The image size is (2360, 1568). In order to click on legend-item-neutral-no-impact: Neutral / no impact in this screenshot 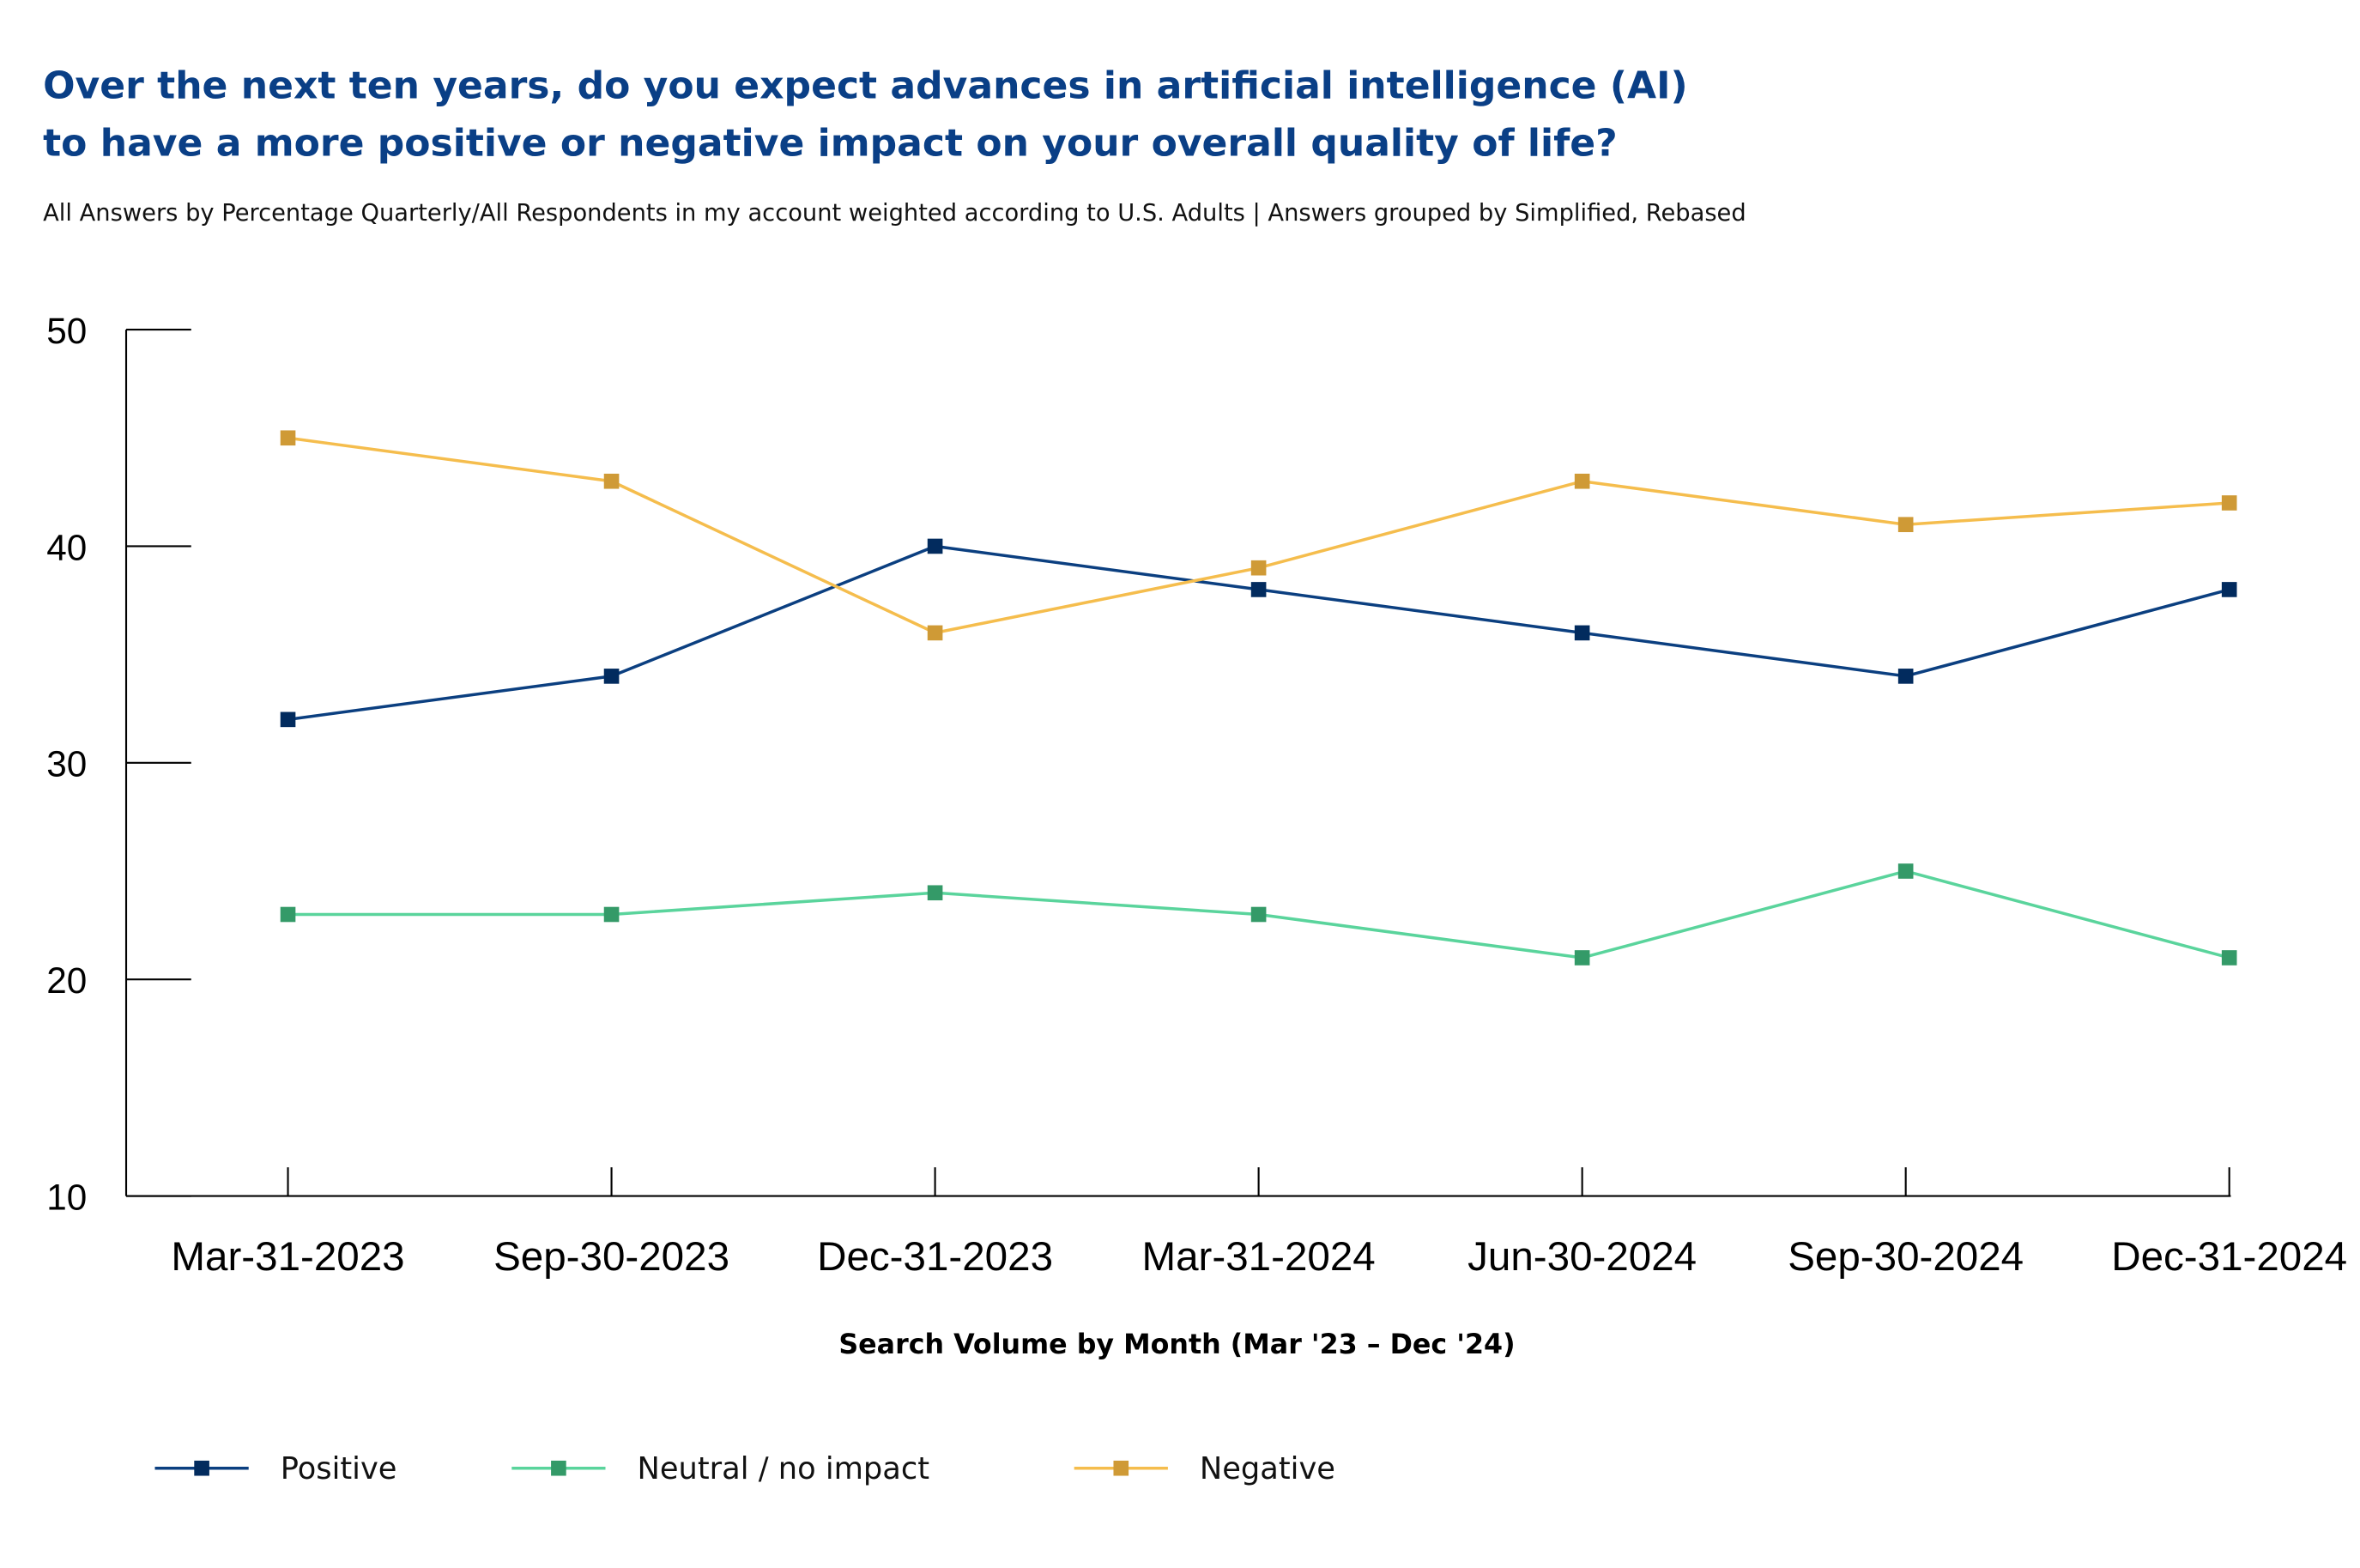, I will do `click(720, 1468)`.